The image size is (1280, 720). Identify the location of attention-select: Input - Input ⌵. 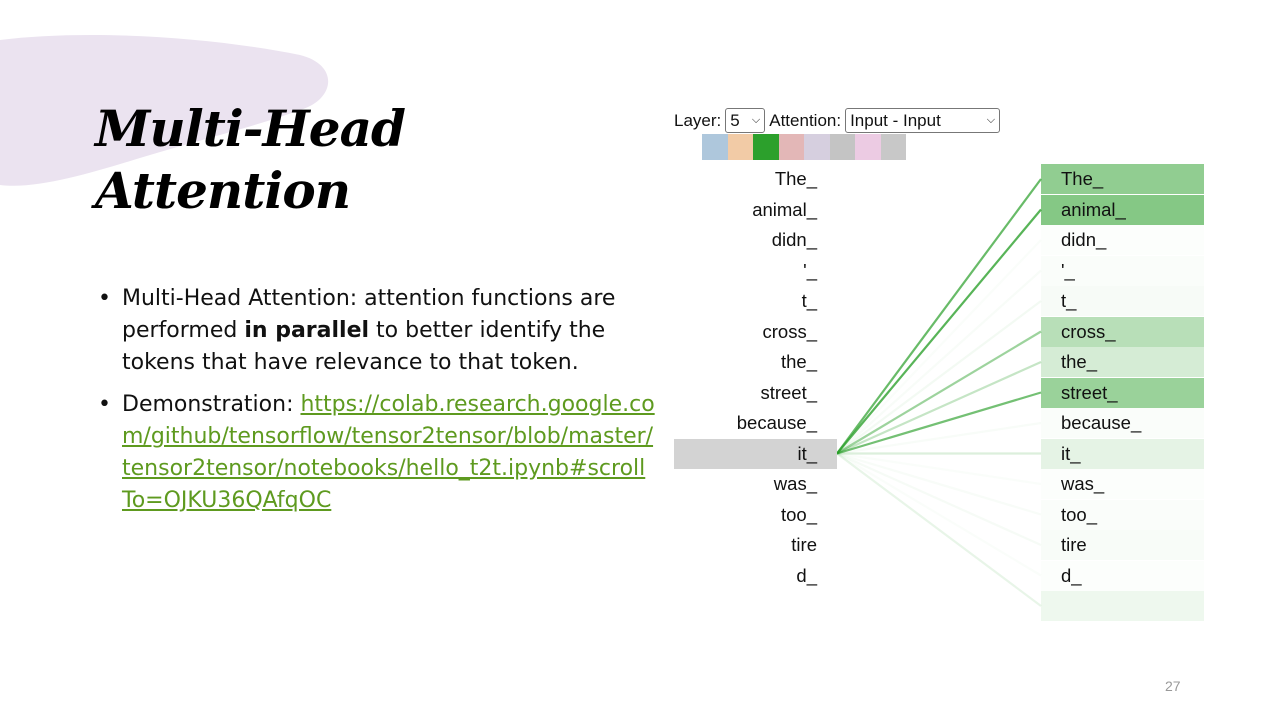
(923, 120).